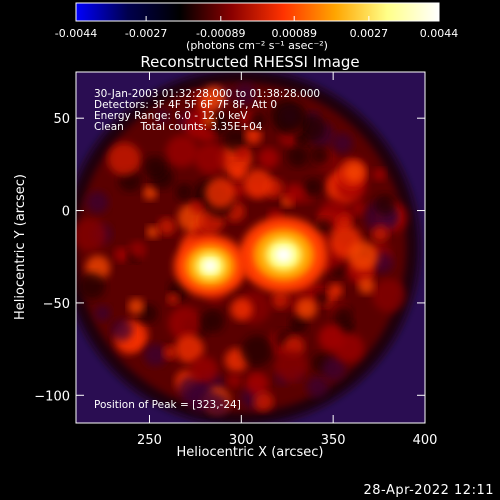 The height and width of the screenshot is (500, 500). I want to click on x-axis-label: Heliocentric X (arcsec), so click(250, 452).